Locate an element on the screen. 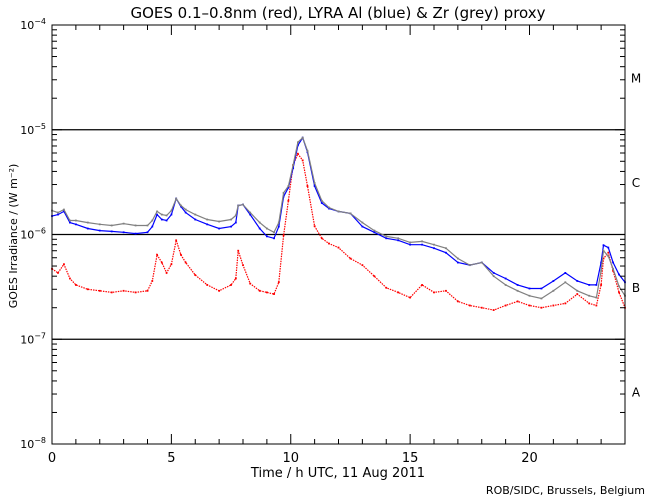 This screenshot has height=500, width=650. y-tick-label: 10⁻⁵ is located at coordinates (33, 129).